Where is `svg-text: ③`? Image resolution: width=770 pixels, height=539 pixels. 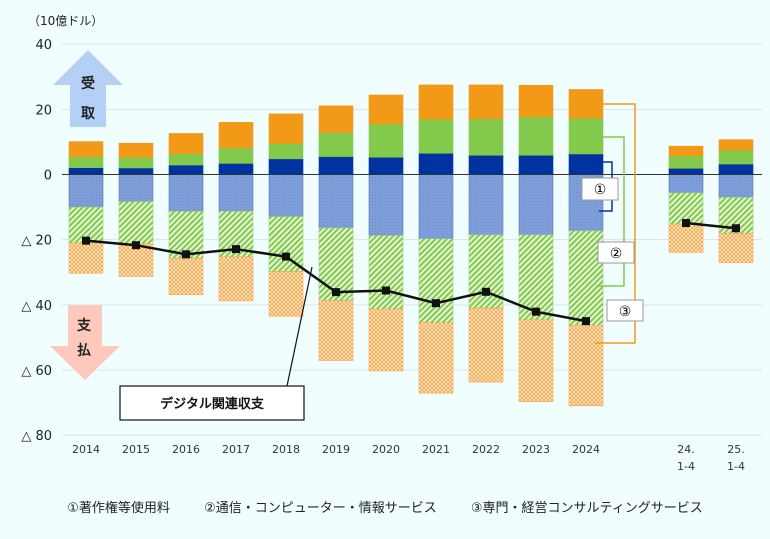
svg-text: ③ is located at coordinates (625, 312).